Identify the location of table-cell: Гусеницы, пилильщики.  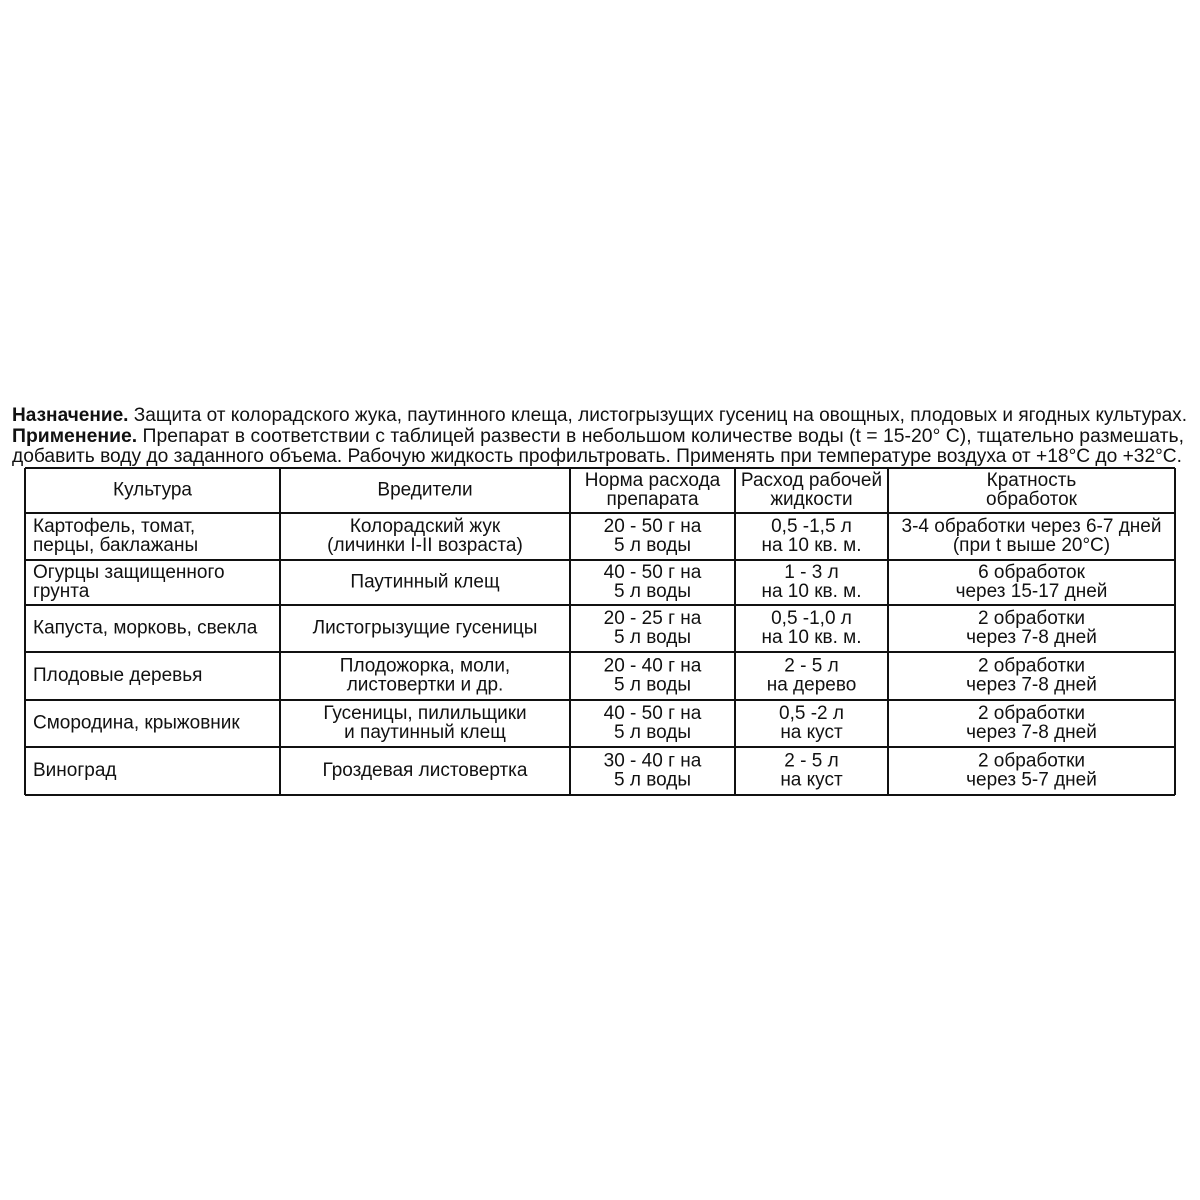
(424, 713).